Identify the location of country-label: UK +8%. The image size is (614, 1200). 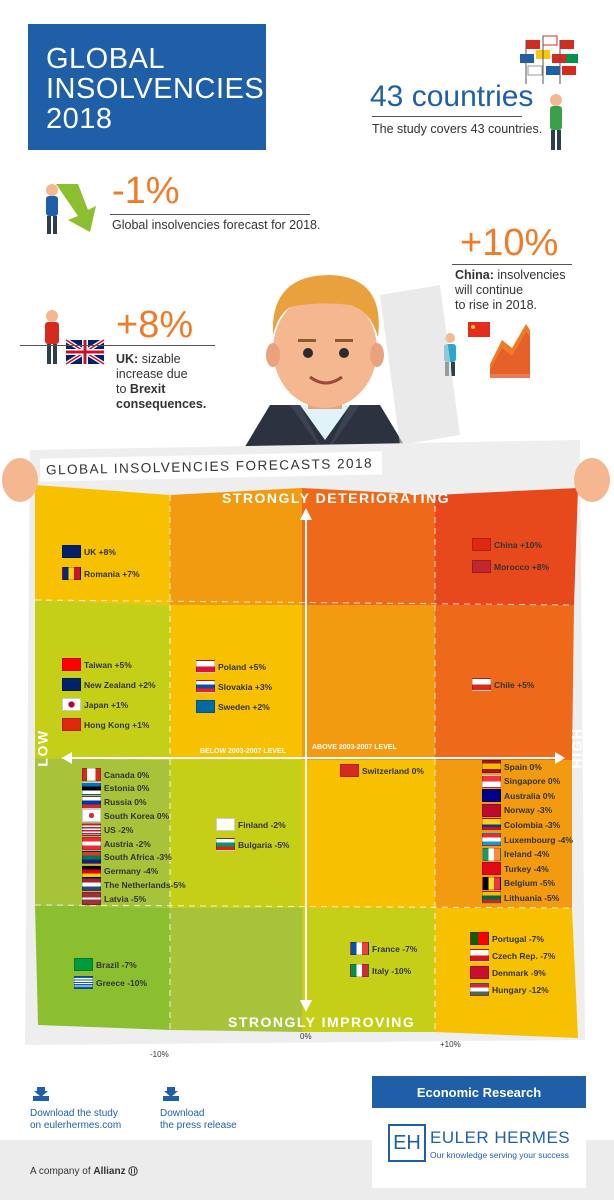
(100, 551).